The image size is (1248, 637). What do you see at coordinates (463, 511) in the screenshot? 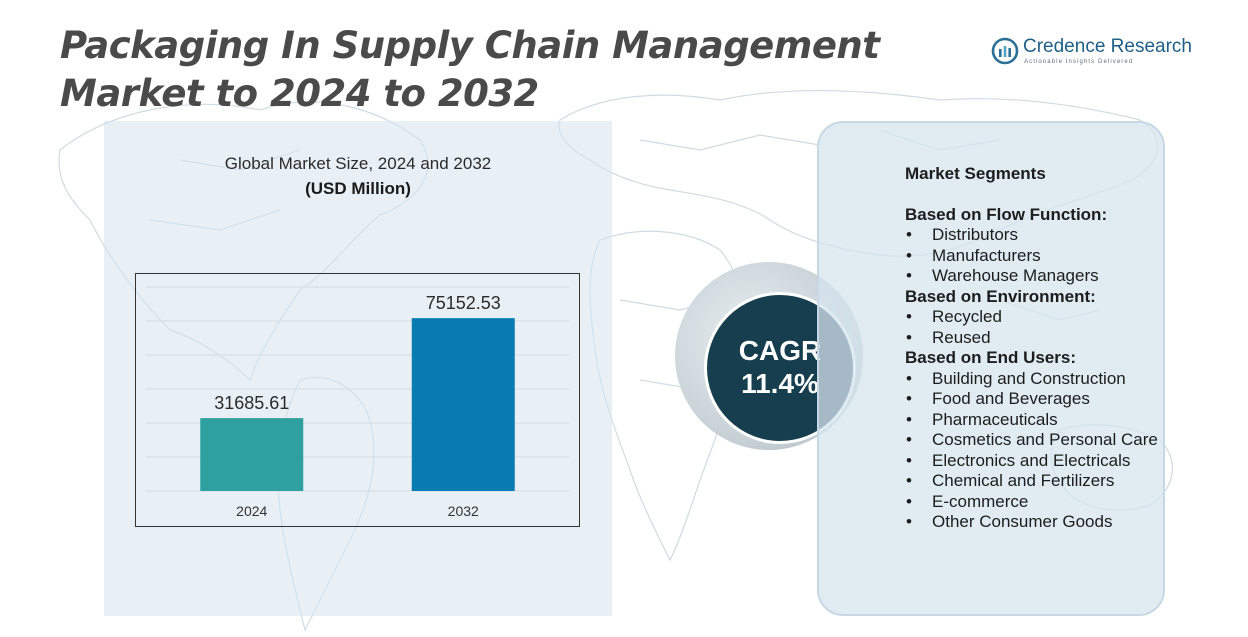
I see `x-tick-label-2032: 2032` at bounding box center [463, 511].